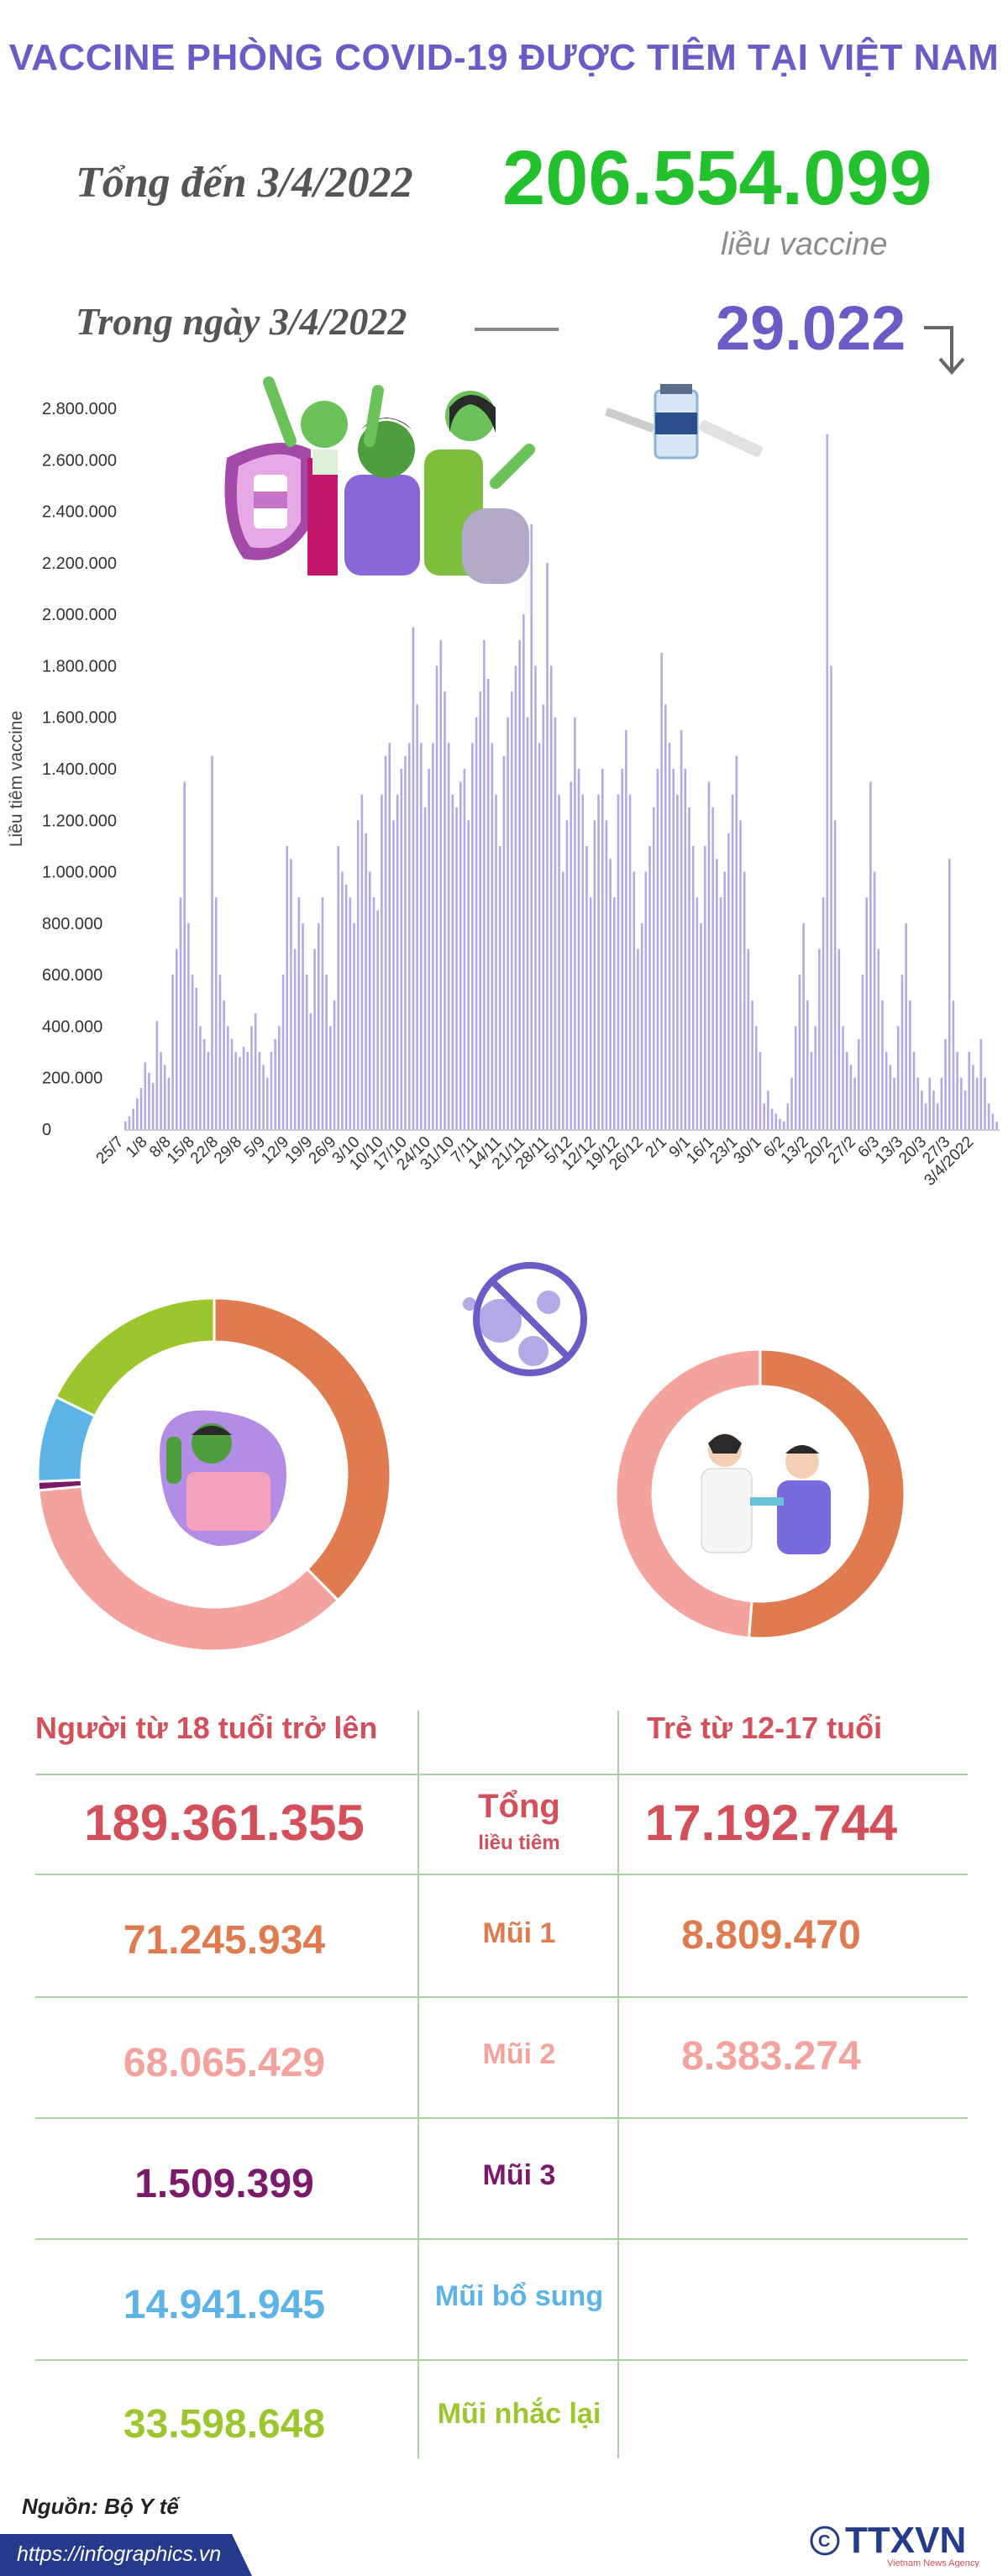 This screenshot has height=2576, width=1008. What do you see at coordinates (119, 2554) in the screenshot?
I see `footer-link: https://infographics.vn` at bounding box center [119, 2554].